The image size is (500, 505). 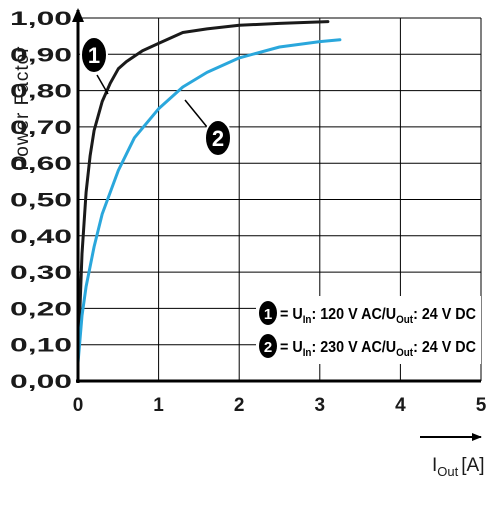 I want to click on x-tick-label: 5, so click(x=481, y=405).